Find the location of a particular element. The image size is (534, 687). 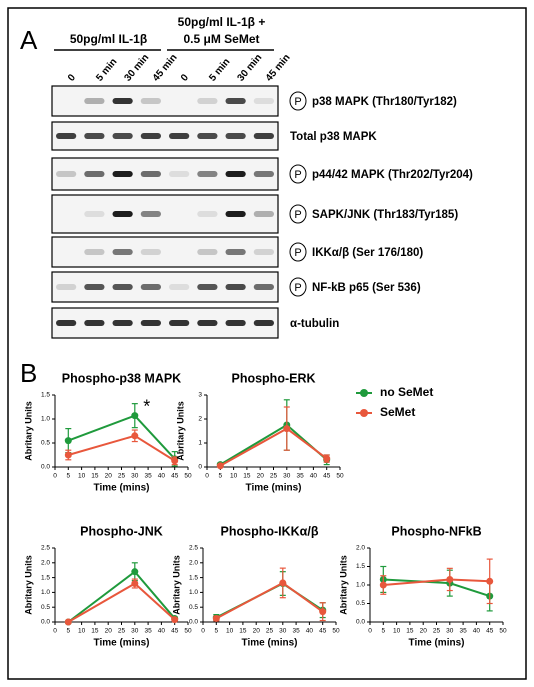

lane-label: 5 min is located at coordinates (106, 70).